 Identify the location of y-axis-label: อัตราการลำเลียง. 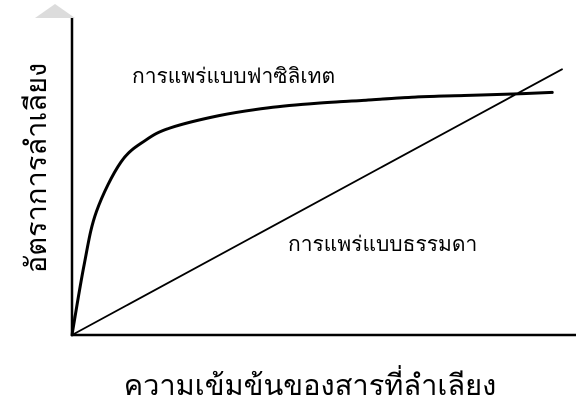
(36, 168).